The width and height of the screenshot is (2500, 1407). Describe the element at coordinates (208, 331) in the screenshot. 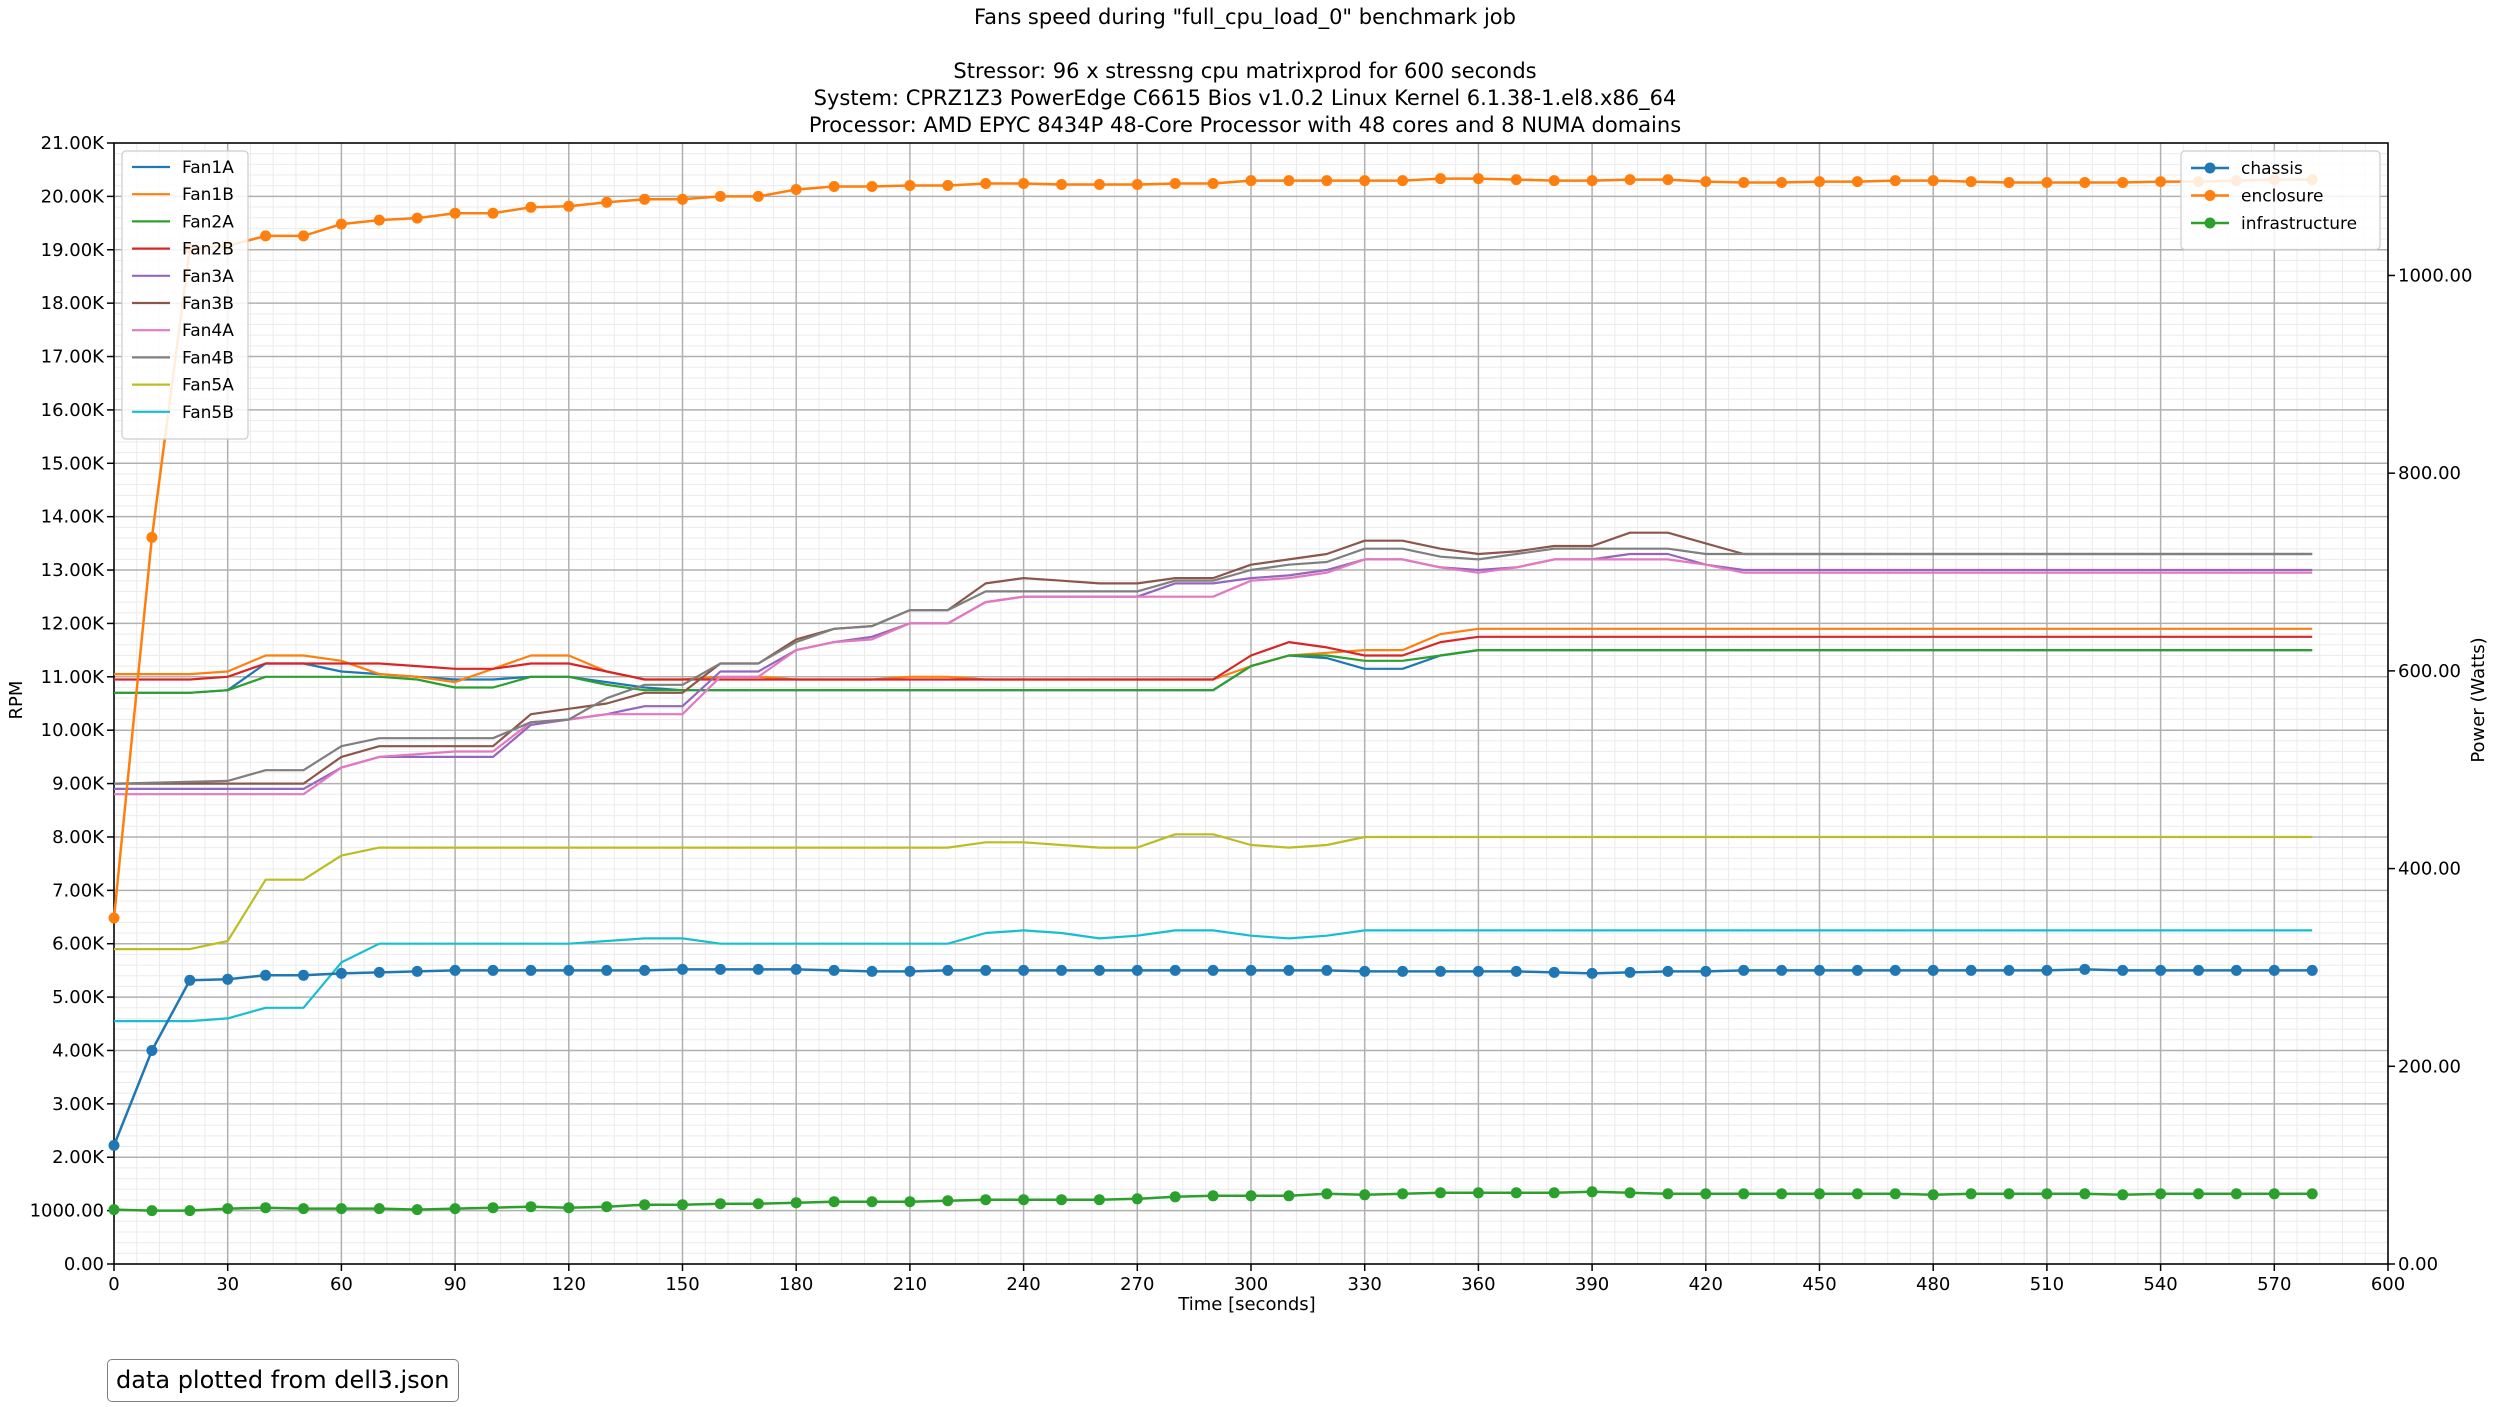

I see `legend-label-fan4a: Fan4A` at that location.